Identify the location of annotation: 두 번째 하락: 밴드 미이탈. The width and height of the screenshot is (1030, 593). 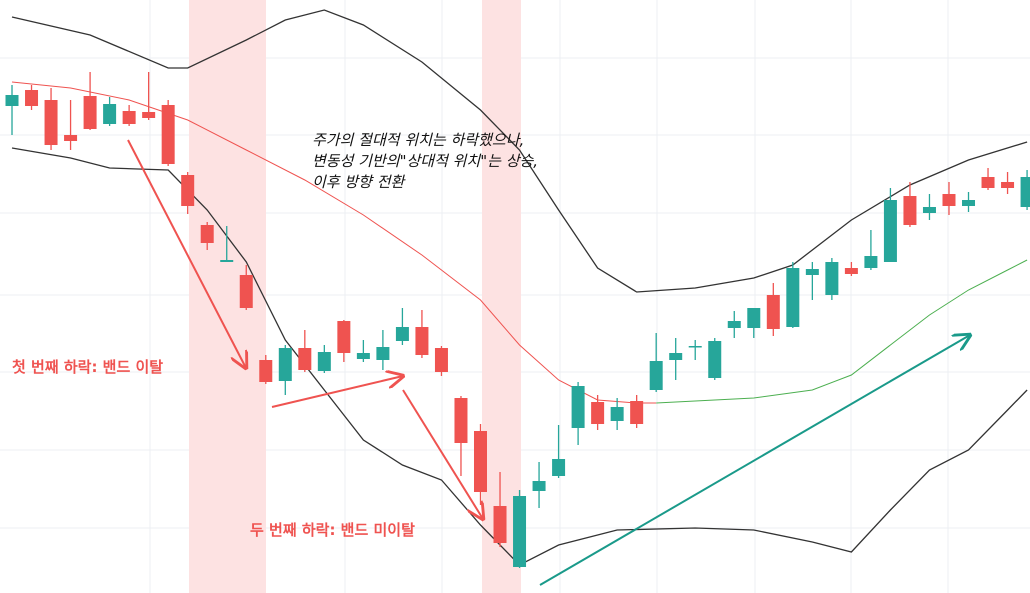
(332, 530).